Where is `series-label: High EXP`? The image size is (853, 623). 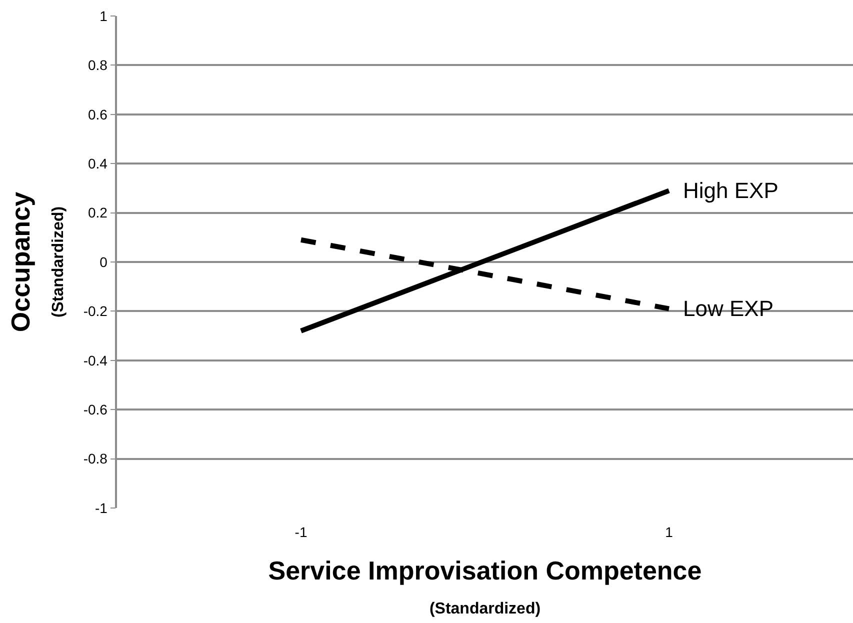 series-label: High EXP is located at coordinates (730, 190).